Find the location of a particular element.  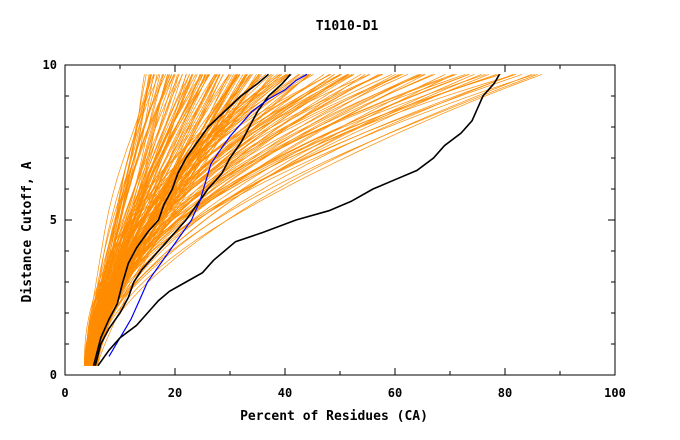

x-tick-label: 60 is located at coordinates (395, 393).